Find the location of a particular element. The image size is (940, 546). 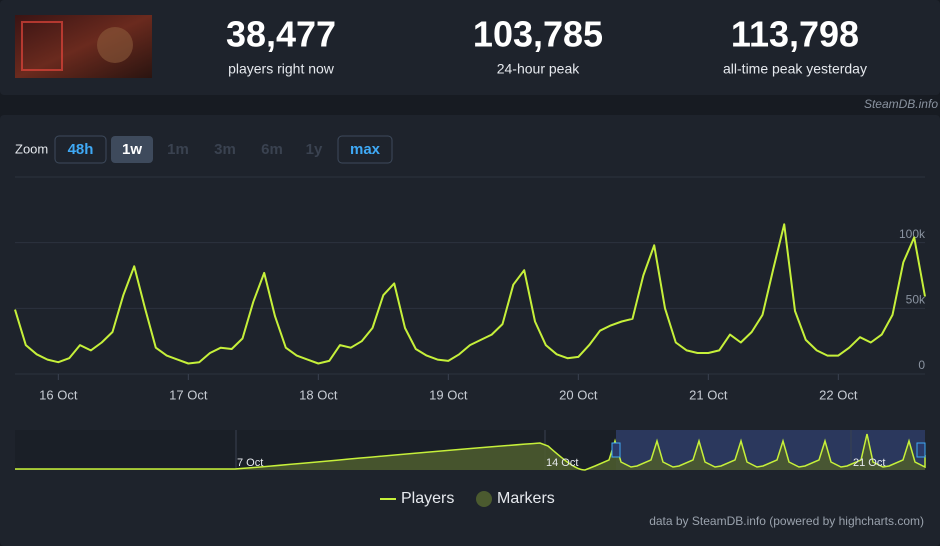

legend-marker is located at coordinates (484, 499).